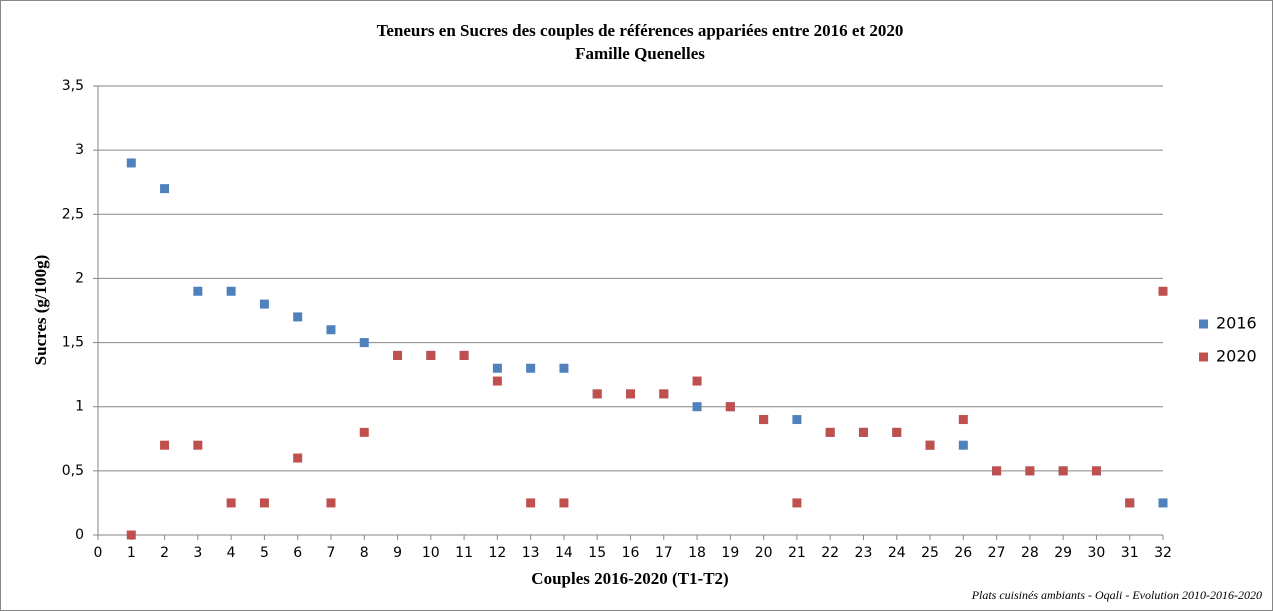 This screenshot has height=611, width=1273. Describe the element at coordinates (997, 553) in the screenshot. I see `x-tick-label: 27` at that location.